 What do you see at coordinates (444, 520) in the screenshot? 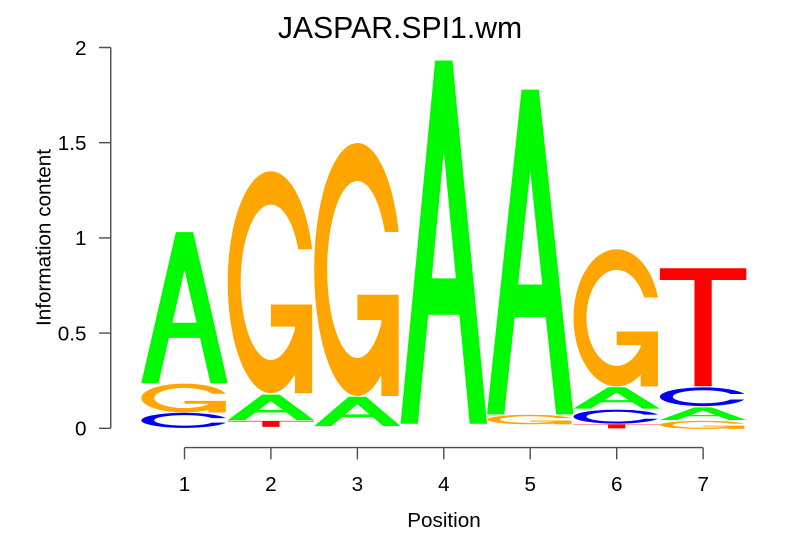
I see `svg-text: Position` at bounding box center [444, 520].